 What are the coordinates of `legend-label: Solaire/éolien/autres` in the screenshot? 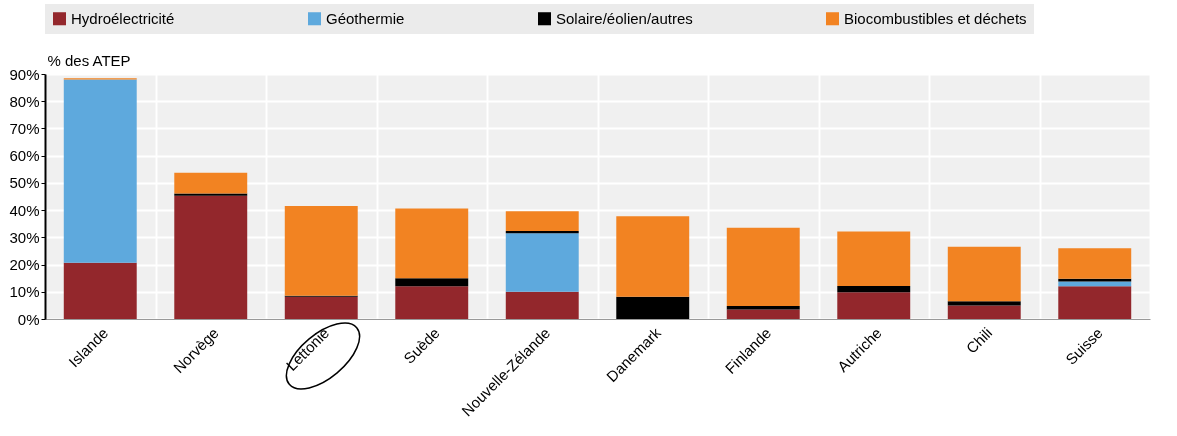 It's located at (624, 18).